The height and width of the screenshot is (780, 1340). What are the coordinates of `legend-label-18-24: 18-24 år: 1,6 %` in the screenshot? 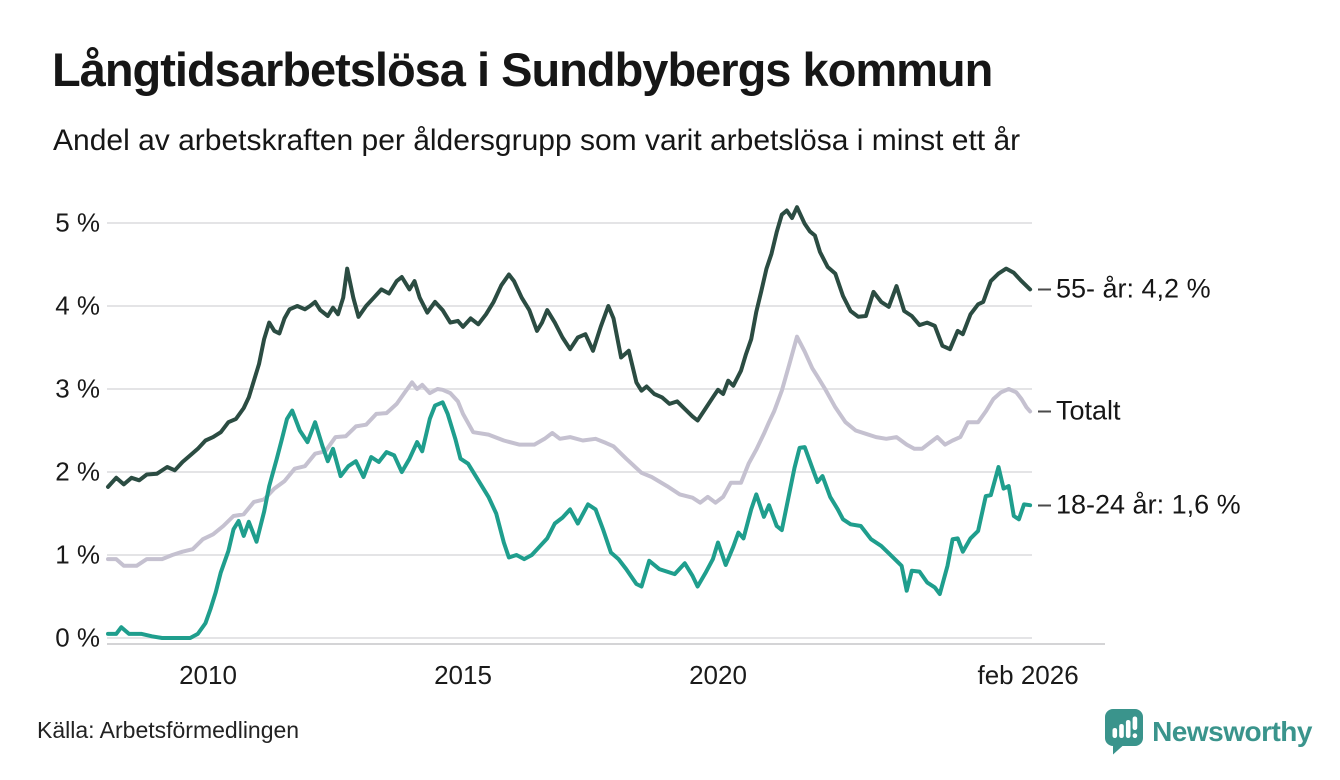 It's located at (1148, 504).